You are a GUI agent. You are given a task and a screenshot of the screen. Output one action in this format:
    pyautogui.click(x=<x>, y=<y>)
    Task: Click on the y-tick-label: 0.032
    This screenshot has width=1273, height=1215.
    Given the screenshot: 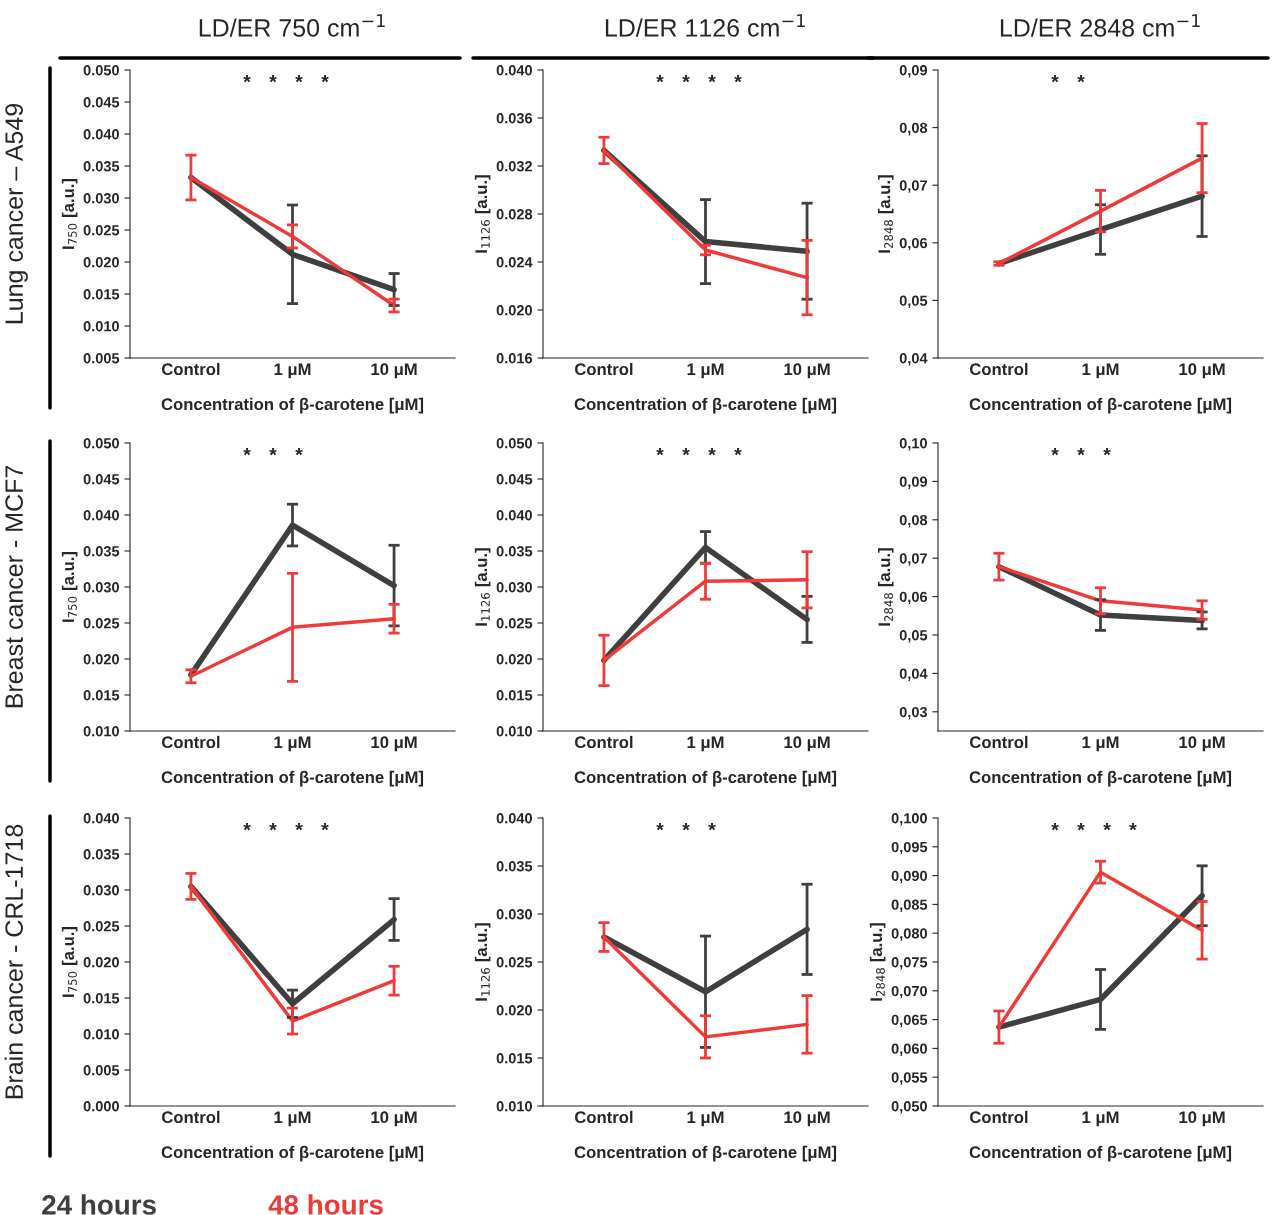 What is the action you would take?
    pyautogui.click(x=514, y=166)
    